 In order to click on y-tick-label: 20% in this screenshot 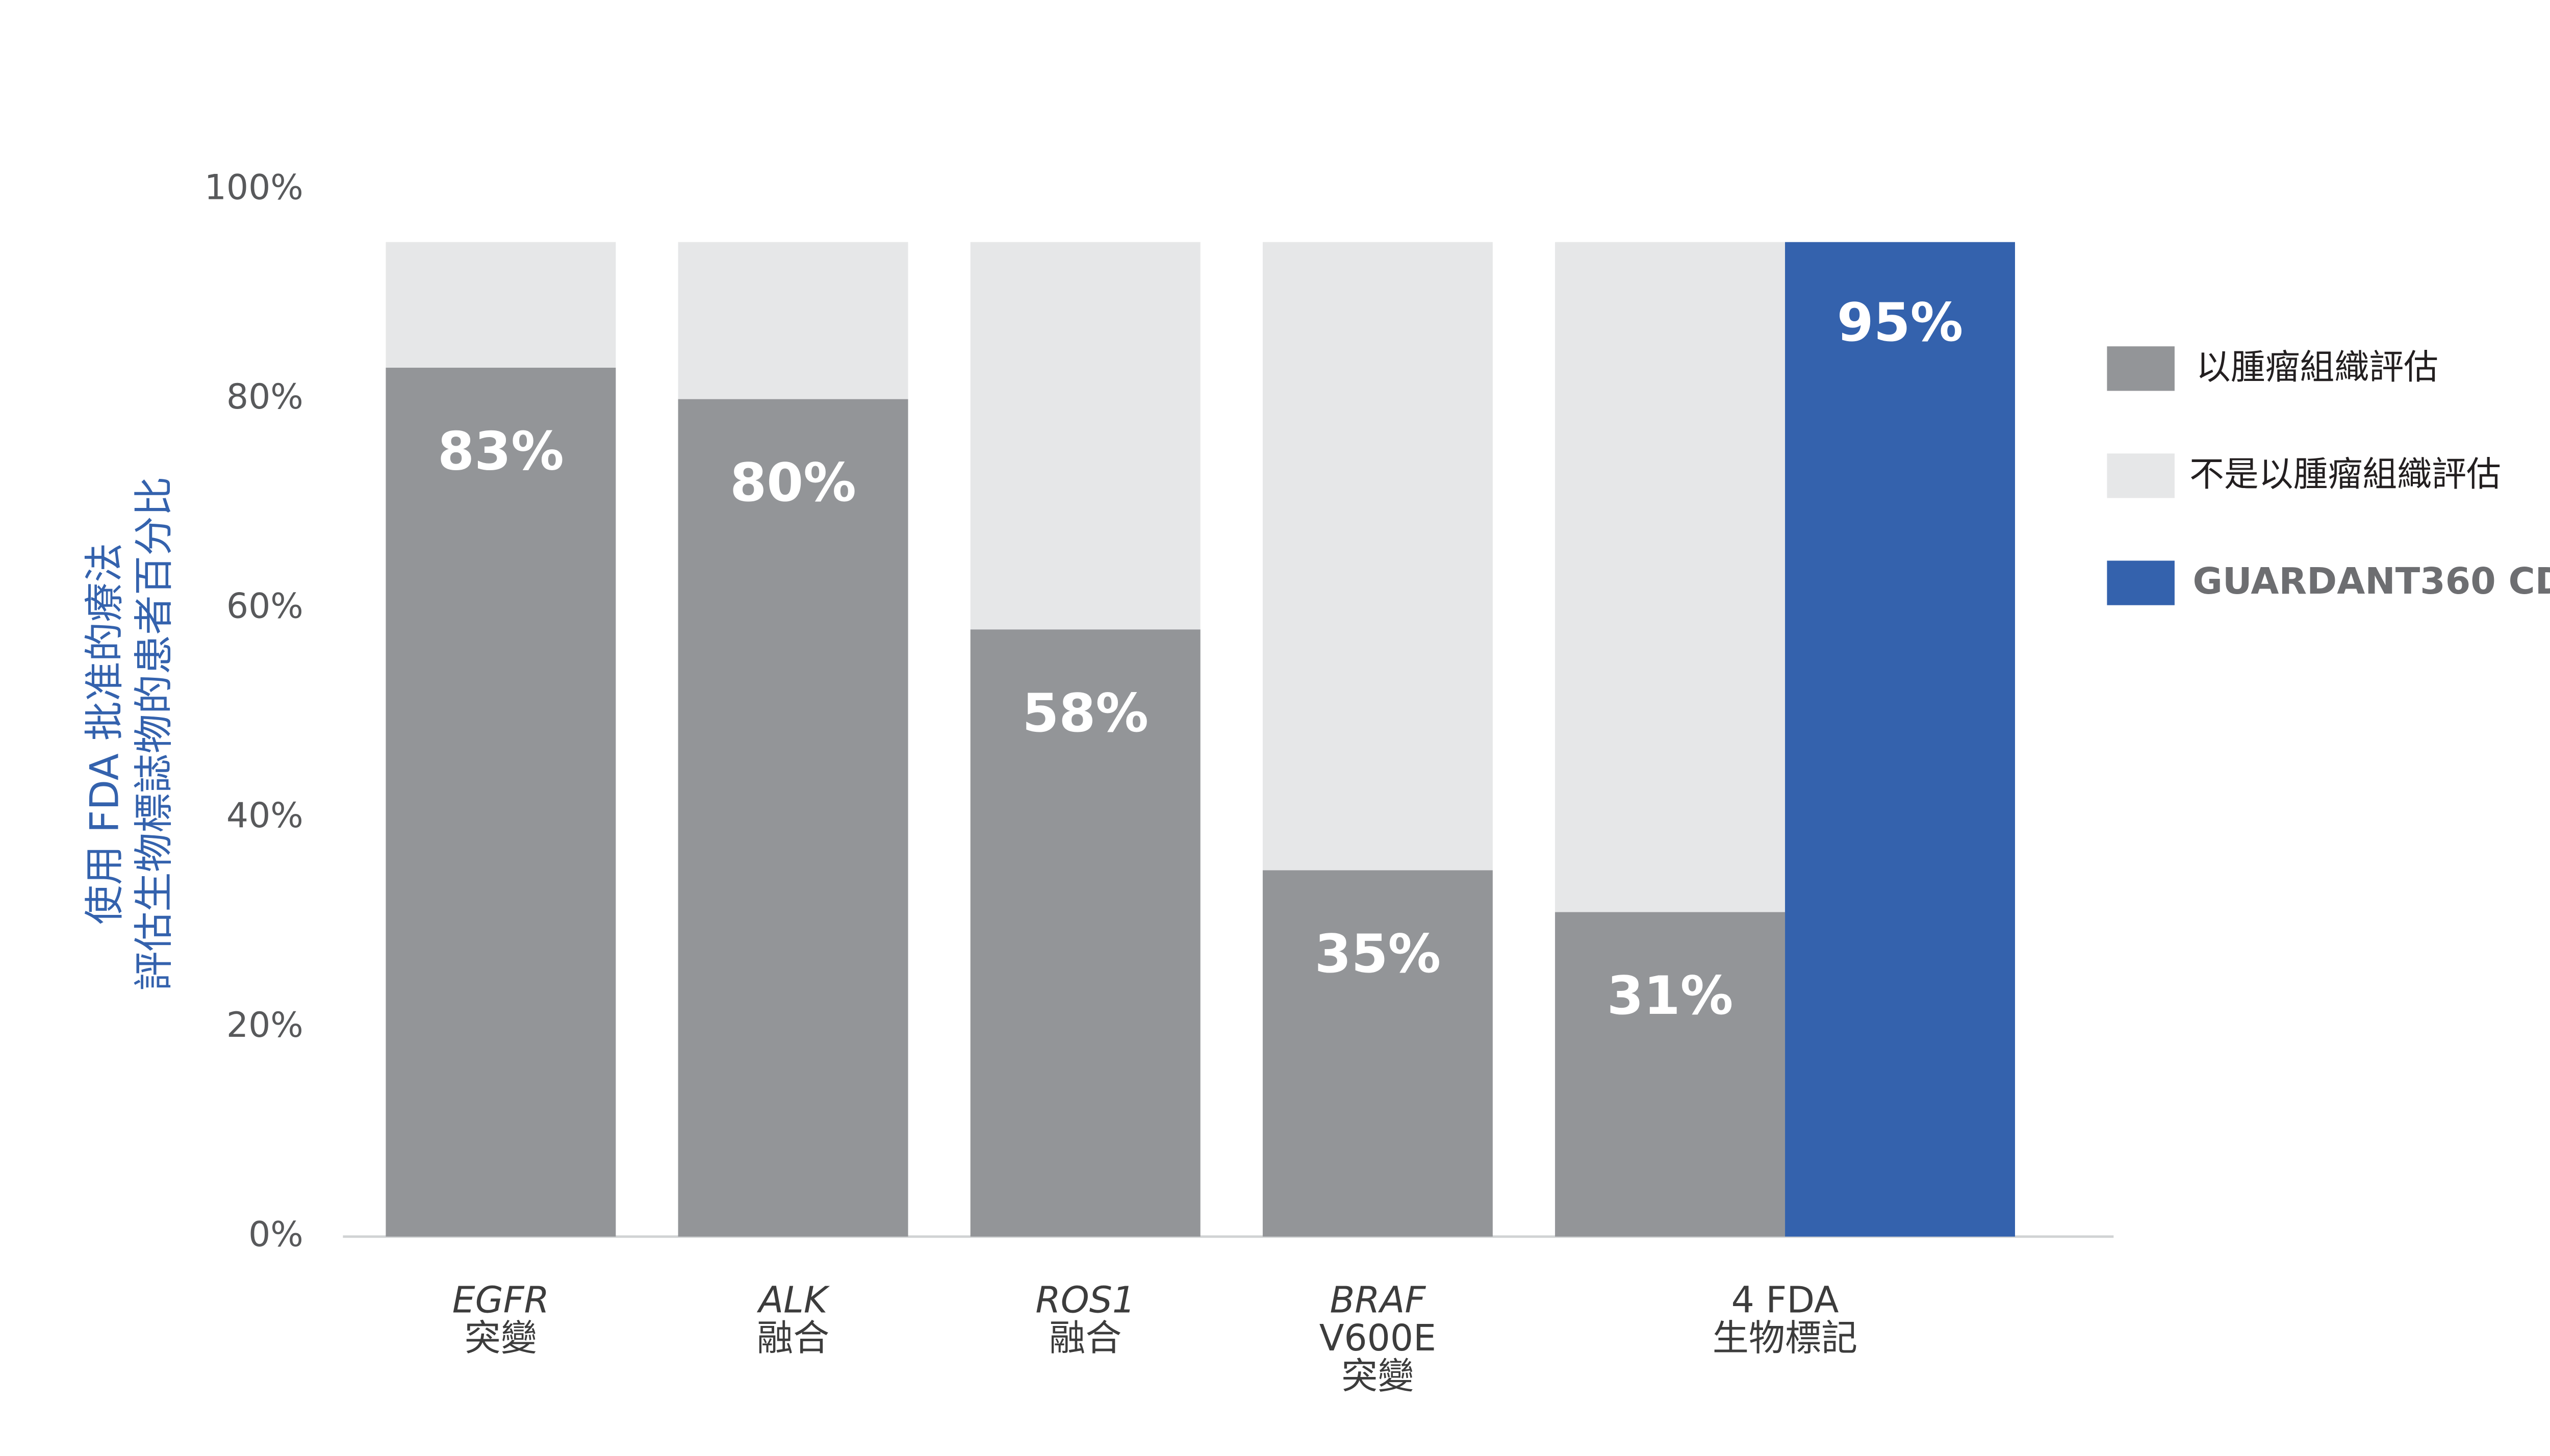, I will do `click(264, 1025)`.